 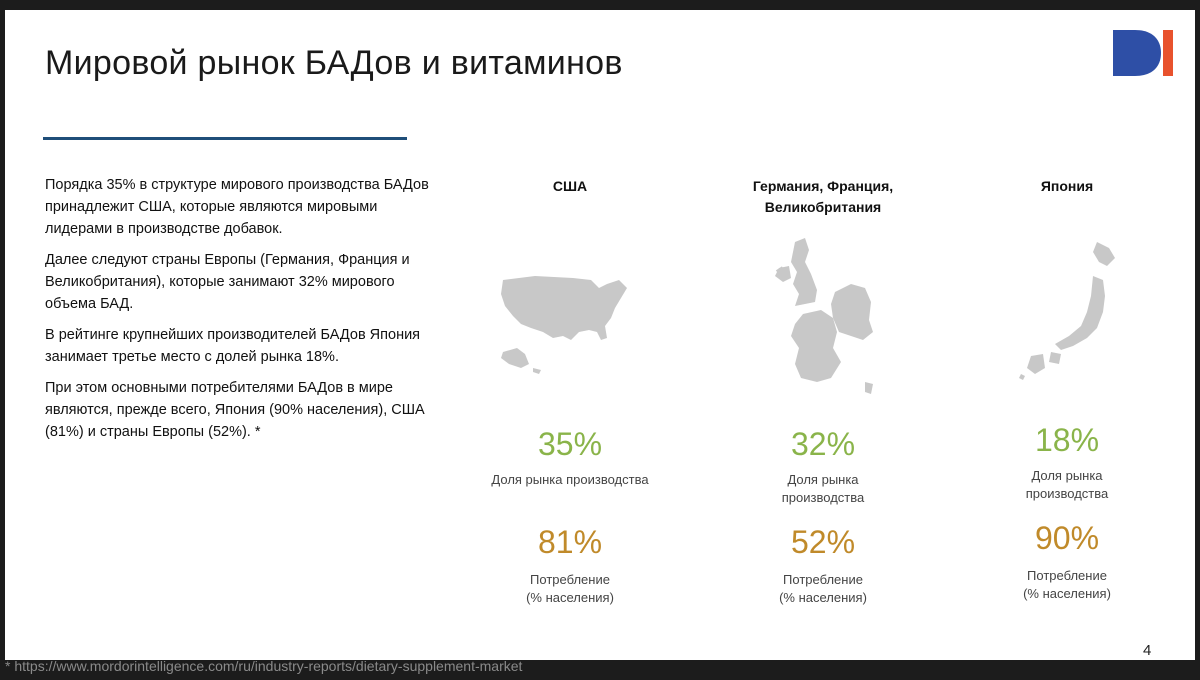 I want to click on japan-consumption-label: Потребление (% населения), so click(x=1067, y=584).